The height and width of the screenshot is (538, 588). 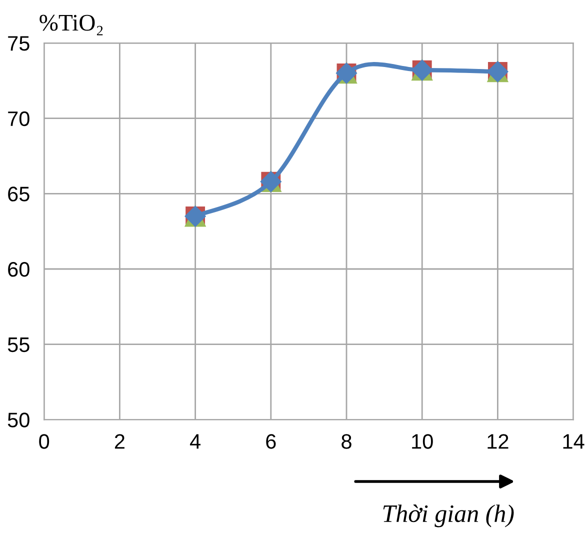 I want to click on x-tick-label: 2, so click(x=119, y=441).